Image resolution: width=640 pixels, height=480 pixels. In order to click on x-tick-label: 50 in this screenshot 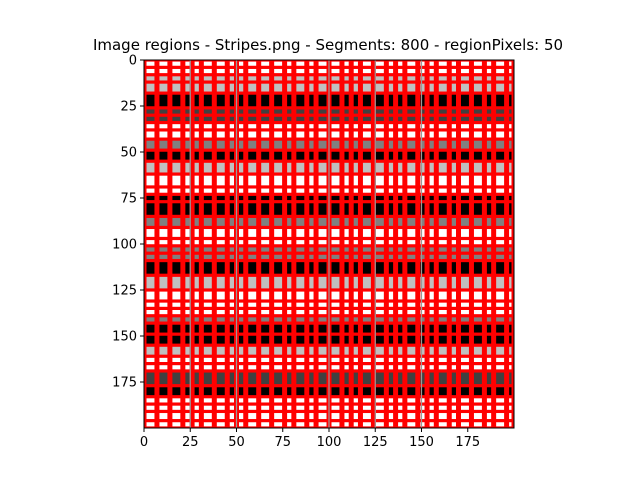, I will do `click(236, 442)`.